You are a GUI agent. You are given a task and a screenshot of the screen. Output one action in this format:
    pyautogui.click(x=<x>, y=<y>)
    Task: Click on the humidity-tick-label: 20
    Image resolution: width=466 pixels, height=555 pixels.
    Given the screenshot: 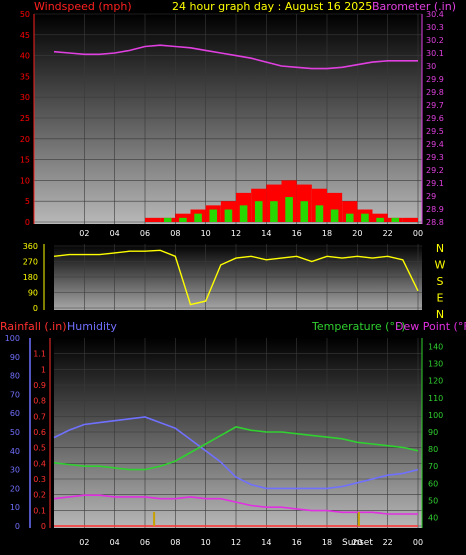 What is the action you would take?
    pyautogui.click(x=15, y=488)
    